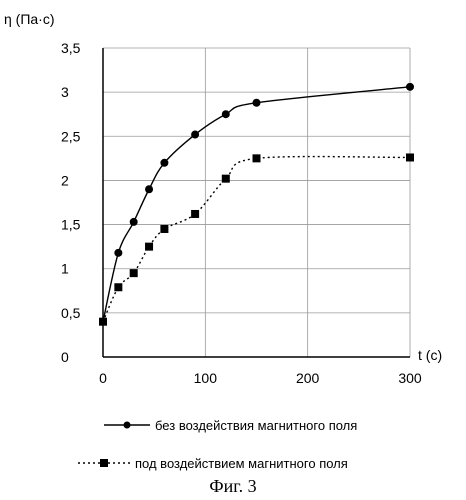  Describe the element at coordinates (206, 378) in the screenshot. I see `x-tick-label-1: 100` at that location.